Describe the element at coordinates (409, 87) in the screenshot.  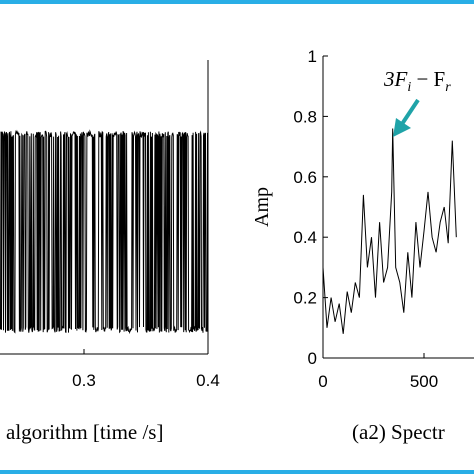
I see `annotation-sub-i: i` at that location.